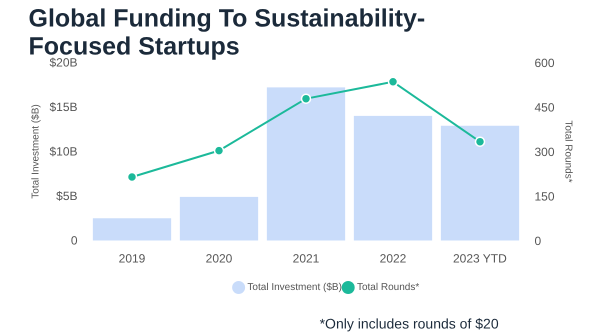 The height and width of the screenshot is (335, 594). What do you see at coordinates (74, 241) in the screenshot?
I see `y-tick-label: 0` at bounding box center [74, 241].